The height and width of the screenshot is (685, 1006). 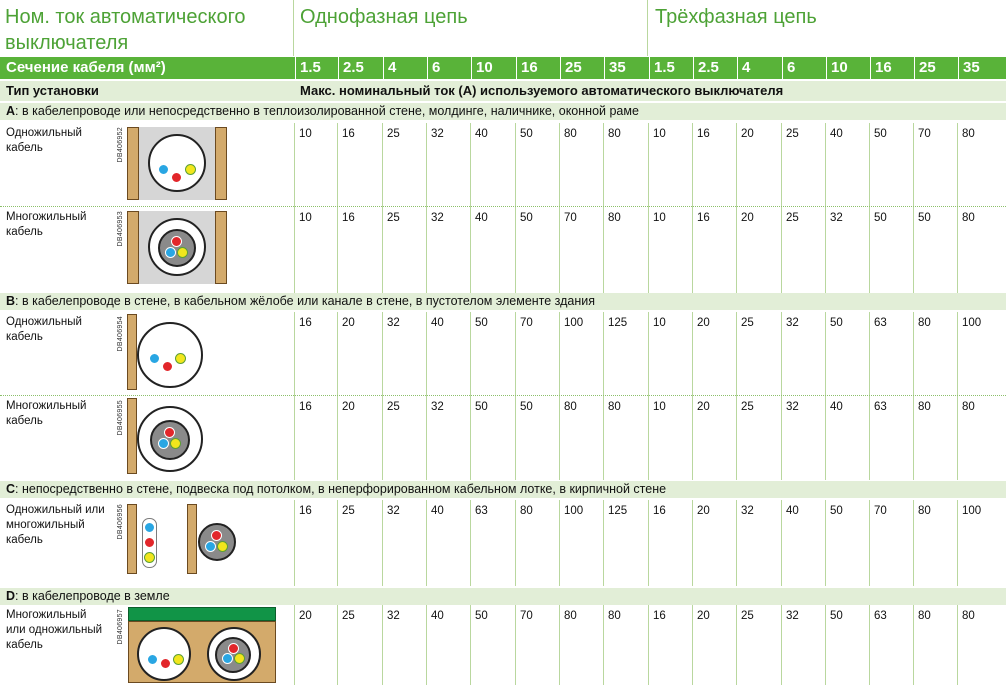 What do you see at coordinates (11, 111) in the screenshot?
I see `install-method-letter: A` at bounding box center [11, 111].